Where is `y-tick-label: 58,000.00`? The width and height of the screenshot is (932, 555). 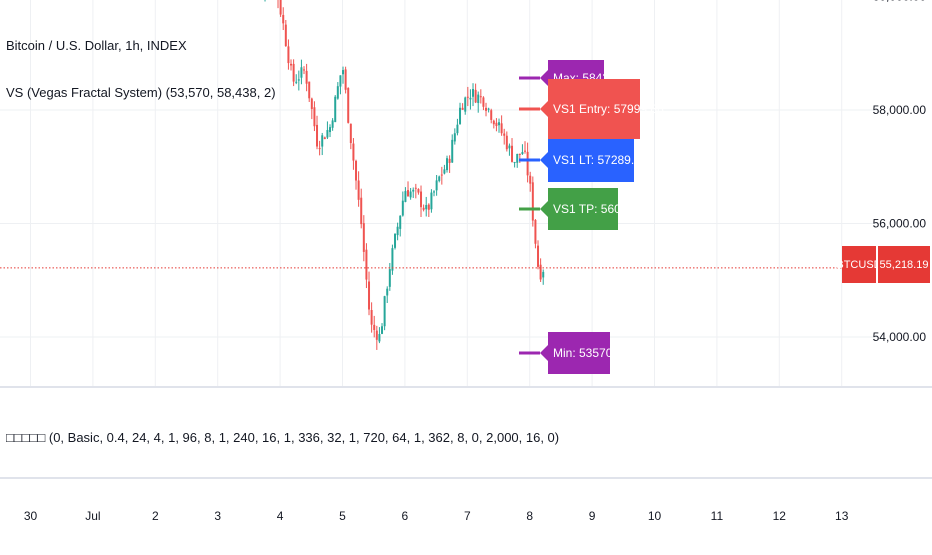
y-tick-label: 58,000.00 is located at coordinates (900, 110).